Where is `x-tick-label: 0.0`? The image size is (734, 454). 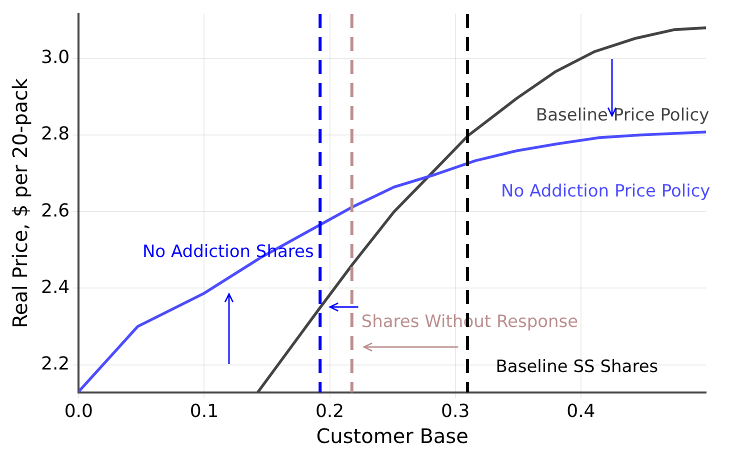
x-tick-label: 0.0 is located at coordinates (78, 411).